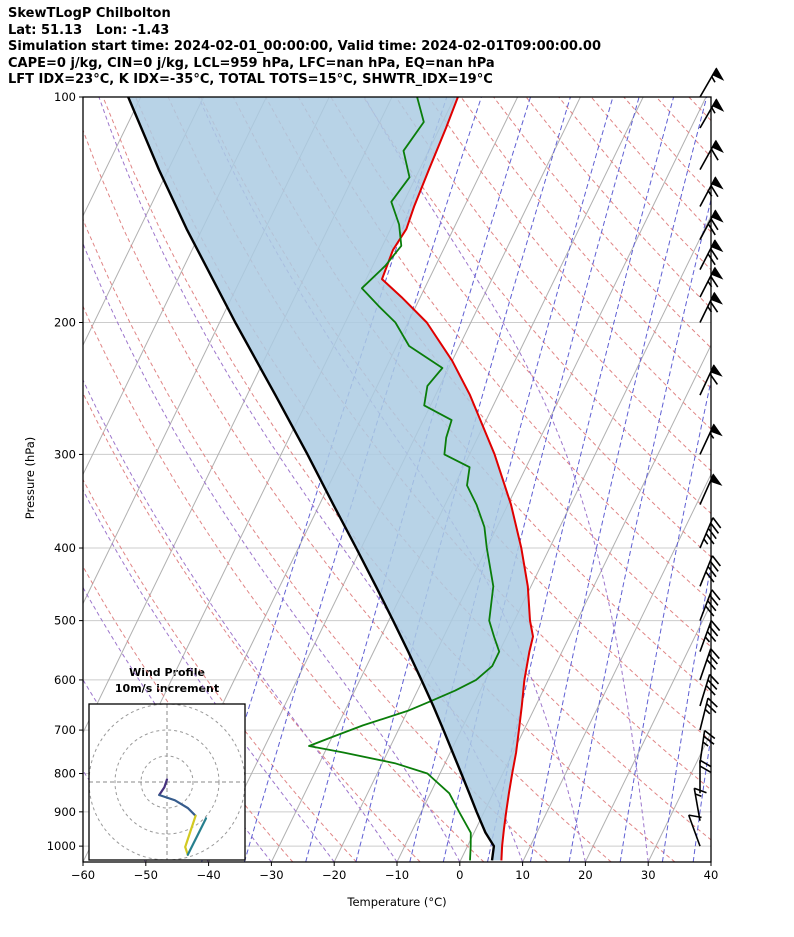  What do you see at coordinates (648, 875) in the screenshot?
I see `x-tick-label: 30` at bounding box center [648, 875].